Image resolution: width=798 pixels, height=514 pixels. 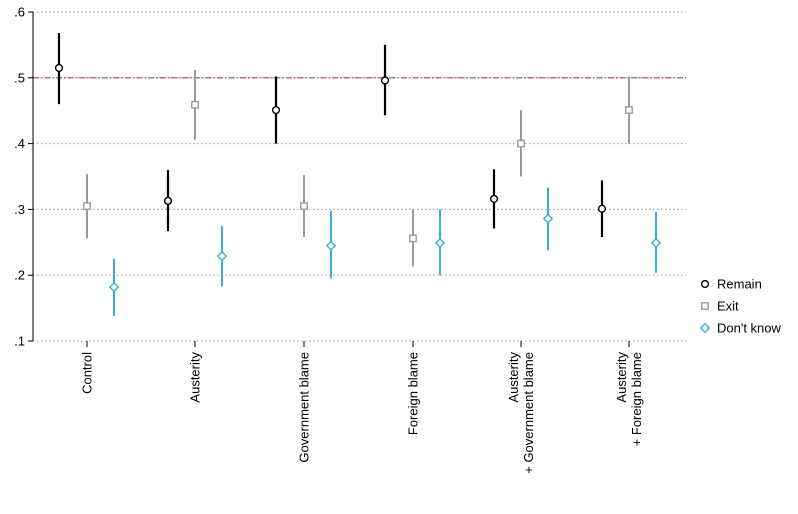 I want to click on category-label-austerity: Austerity, so click(x=195, y=377).